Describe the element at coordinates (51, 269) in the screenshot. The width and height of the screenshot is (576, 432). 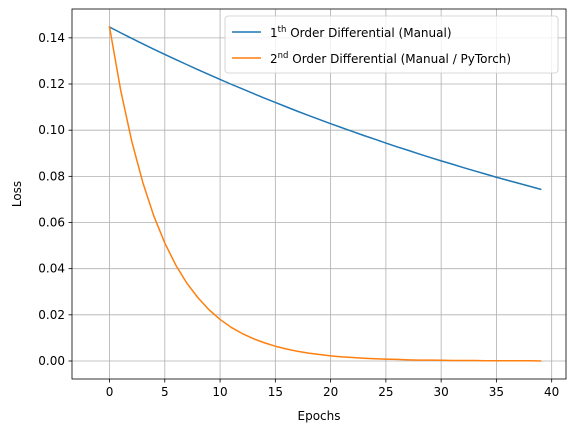
I see `y-tick-label: 0.04` at that location.